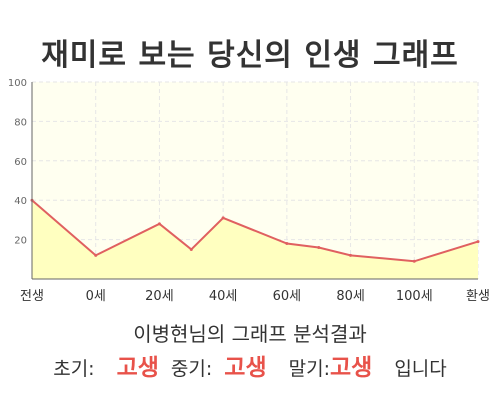  Describe the element at coordinates (17, 83) in the screenshot. I see `y-tick-label: 100` at that location.